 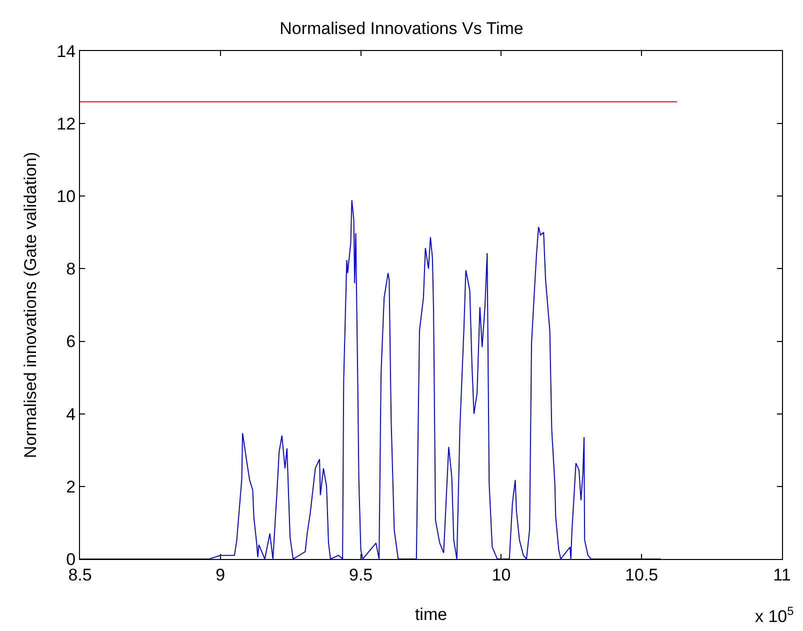 I want to click on y-tick-label: 10, so click(x=66, y=196).